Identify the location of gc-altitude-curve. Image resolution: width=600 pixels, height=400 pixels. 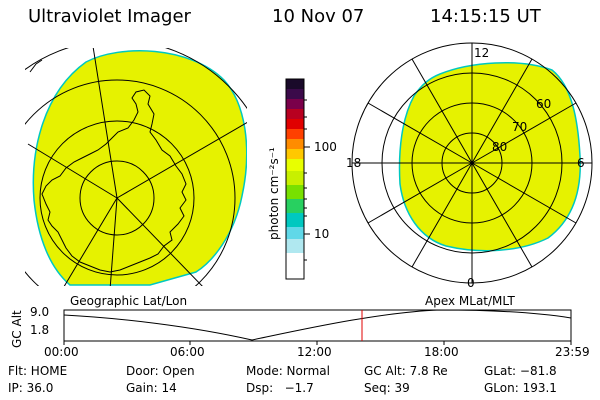
(317, 325).